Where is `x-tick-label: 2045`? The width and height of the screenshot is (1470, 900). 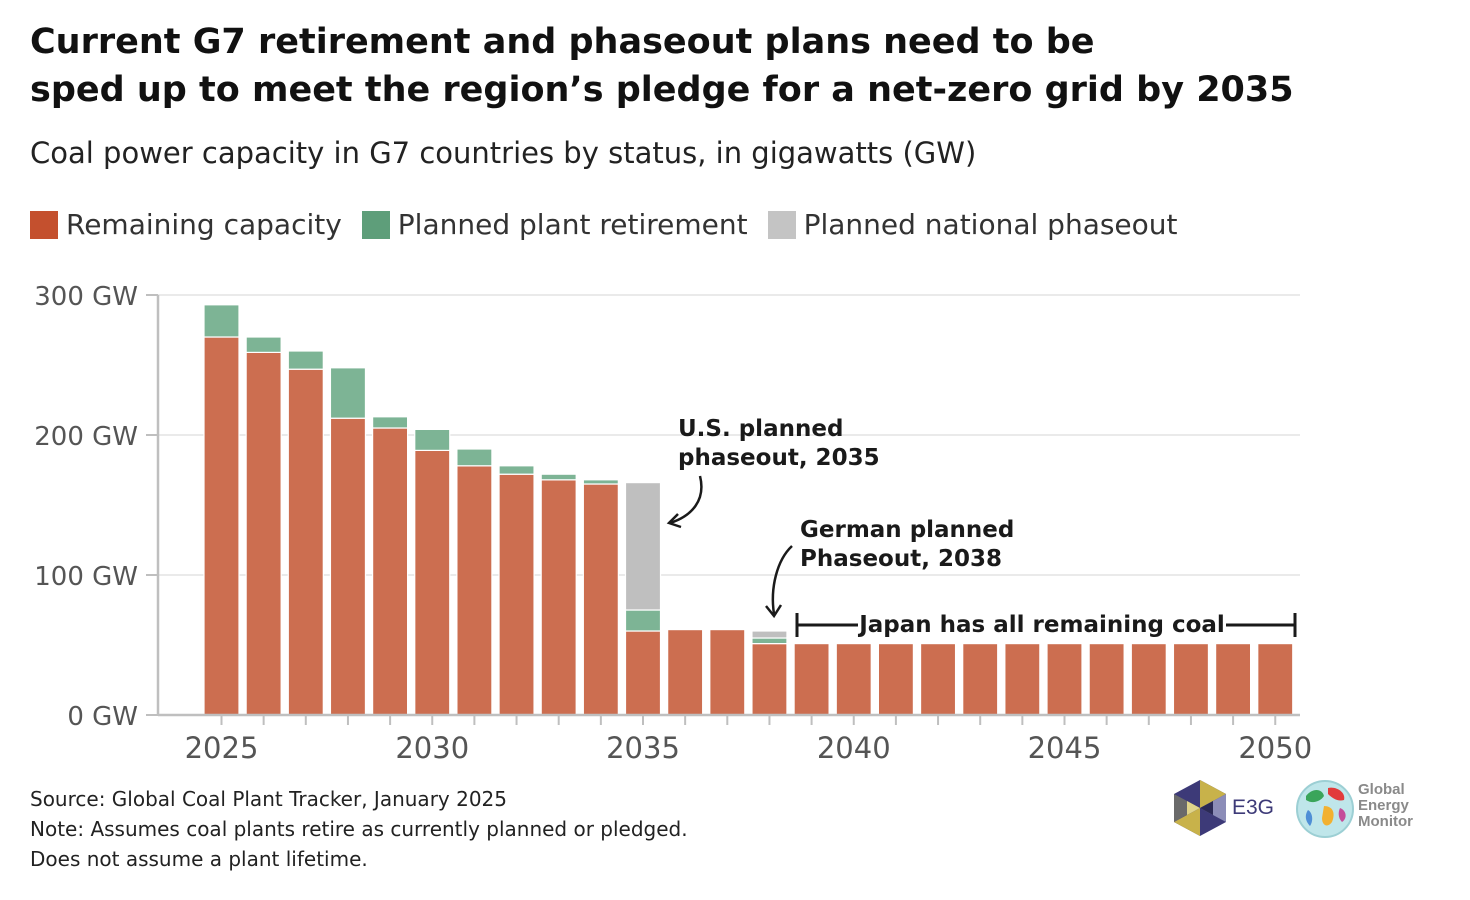
x-tick-label: 2045 is located at coordinates (1065, 748).